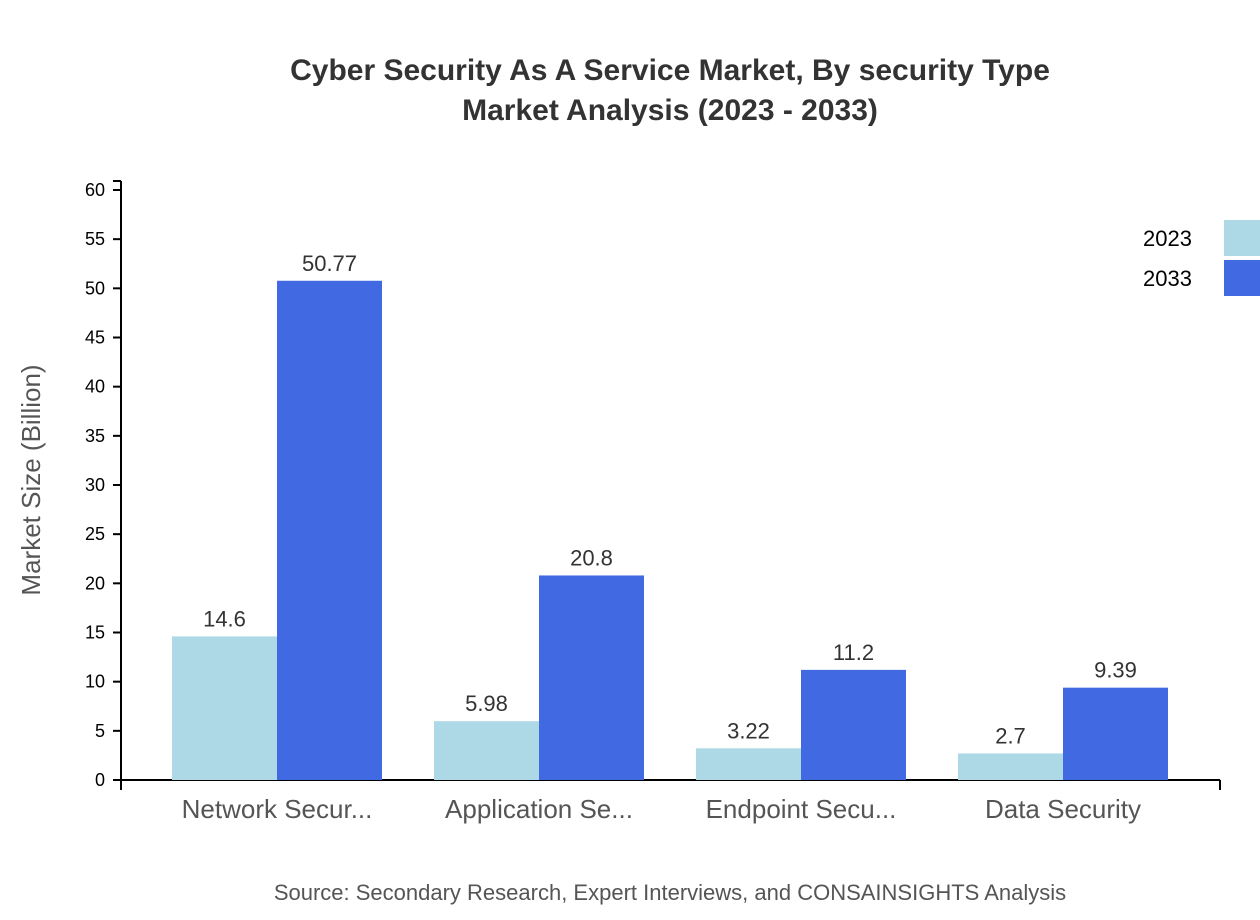 The height and width of the screenshot is (920, 1260). Describe the element at coordinates (1201, 258) in the screenshot. I see `legend: 2023 2033` at that location.